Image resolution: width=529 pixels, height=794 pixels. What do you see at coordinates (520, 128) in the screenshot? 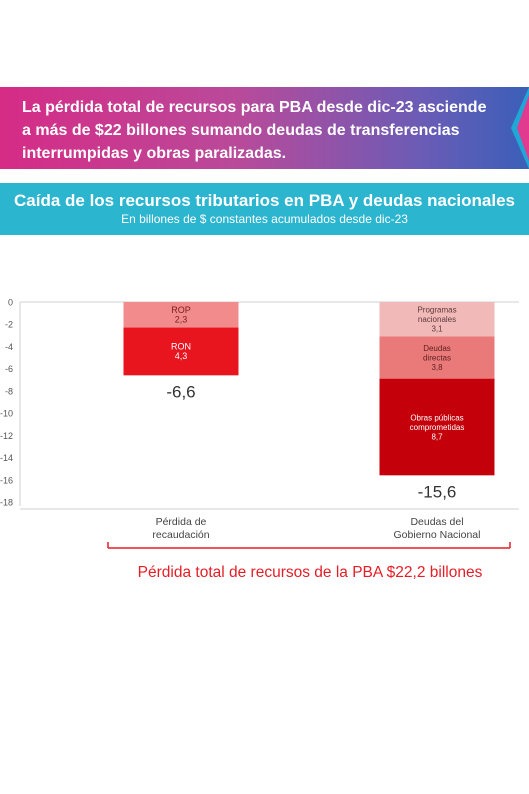
I see `banner-corner-decoration` at bounding box center [520, 128].